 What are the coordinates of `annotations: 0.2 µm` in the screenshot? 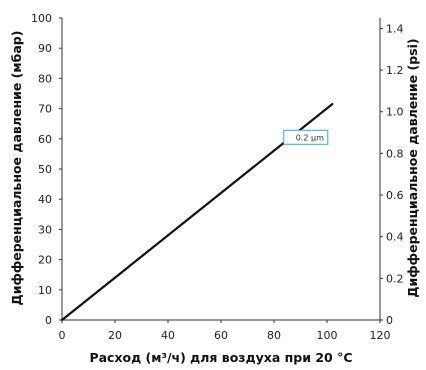 It's located at (306, 137).